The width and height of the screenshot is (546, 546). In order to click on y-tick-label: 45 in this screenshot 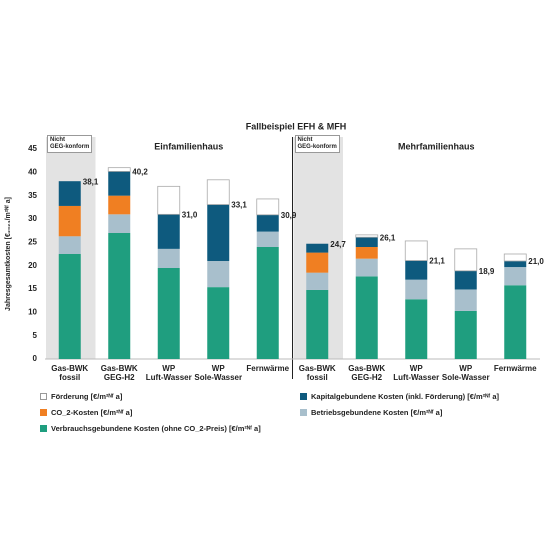, I will do `click(32, 148)`.